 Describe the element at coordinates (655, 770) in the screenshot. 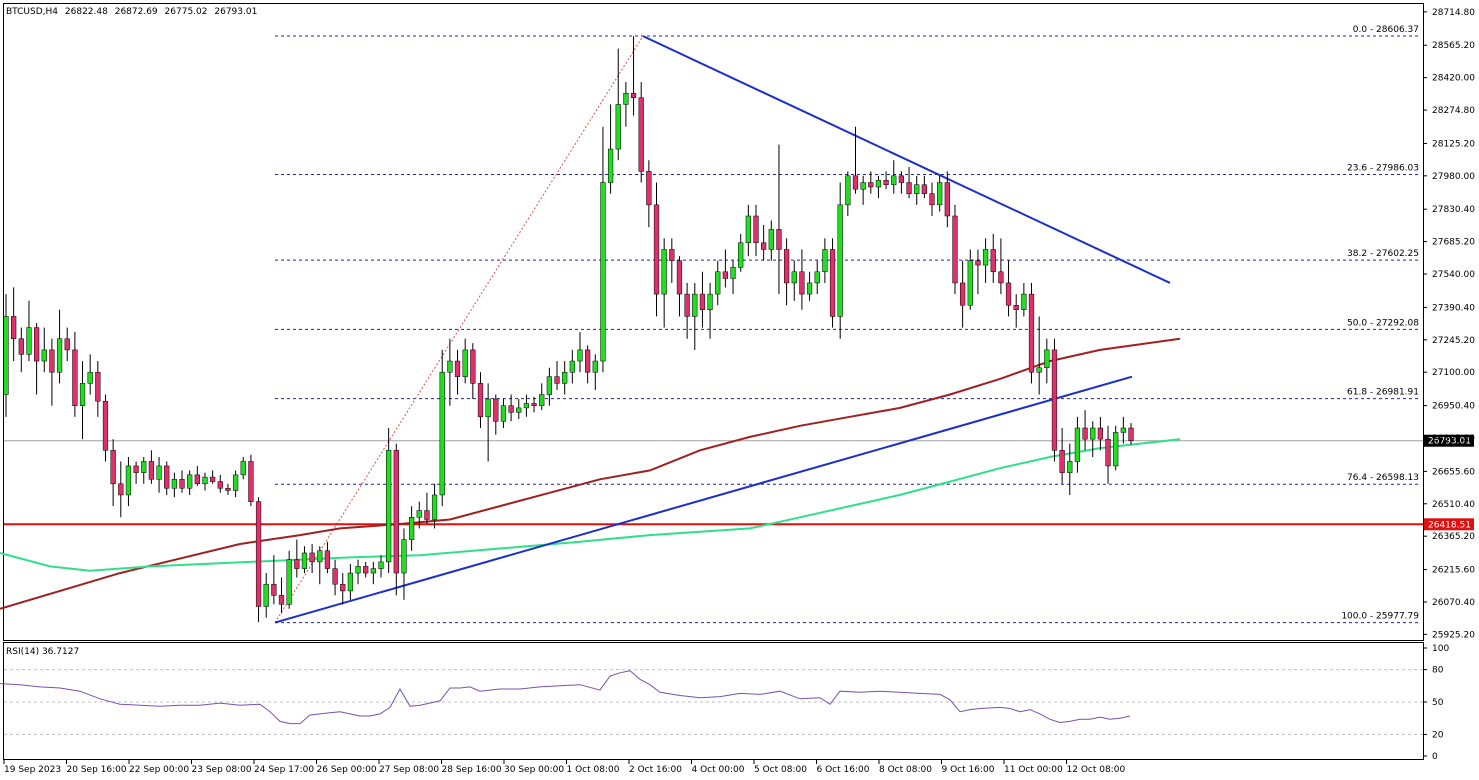

I see `time-tick-label: 2 Oct 16:00` at that location.